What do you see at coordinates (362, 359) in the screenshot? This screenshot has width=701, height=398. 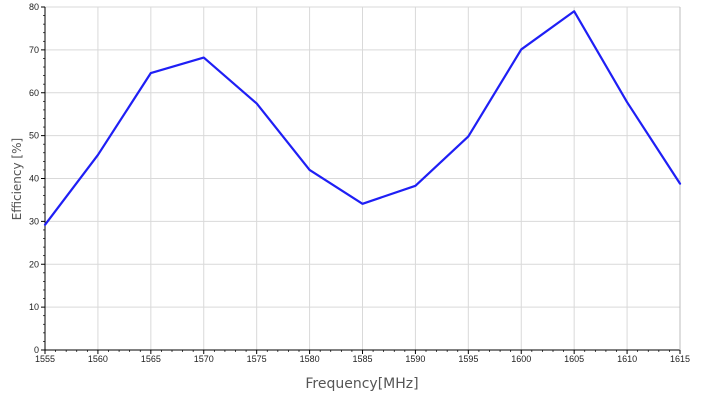 I see `x-tick-label: 1585` at bounding box center [362, 359].